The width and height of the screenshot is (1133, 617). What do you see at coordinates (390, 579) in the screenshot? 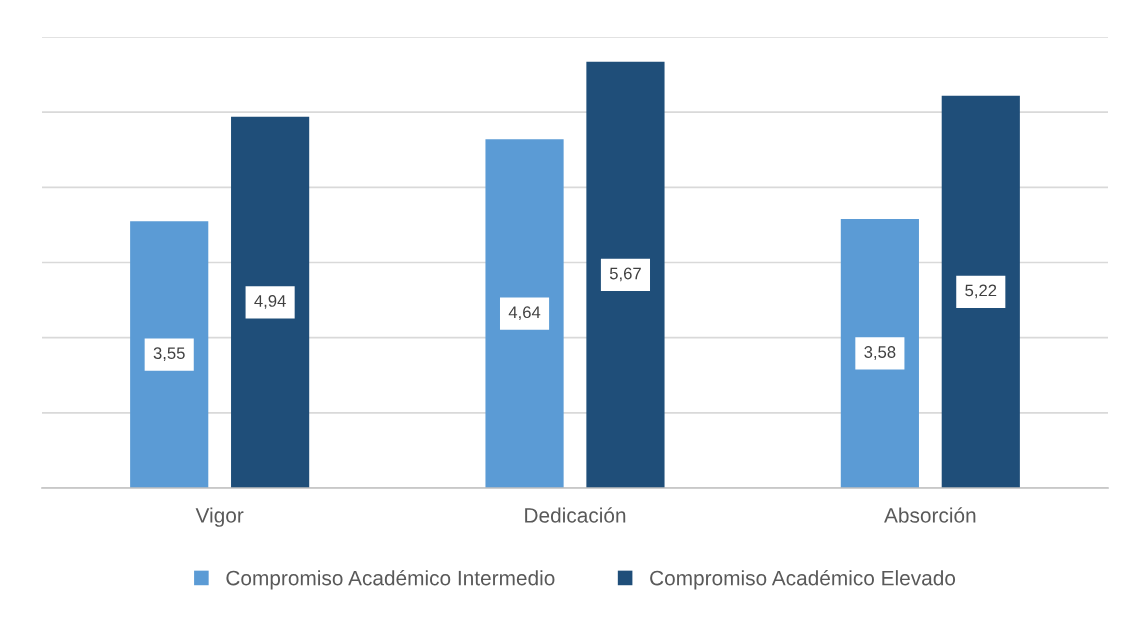
I see `legend-label: Compromiso Académico Intermedio` at bounding box center [390, 579].